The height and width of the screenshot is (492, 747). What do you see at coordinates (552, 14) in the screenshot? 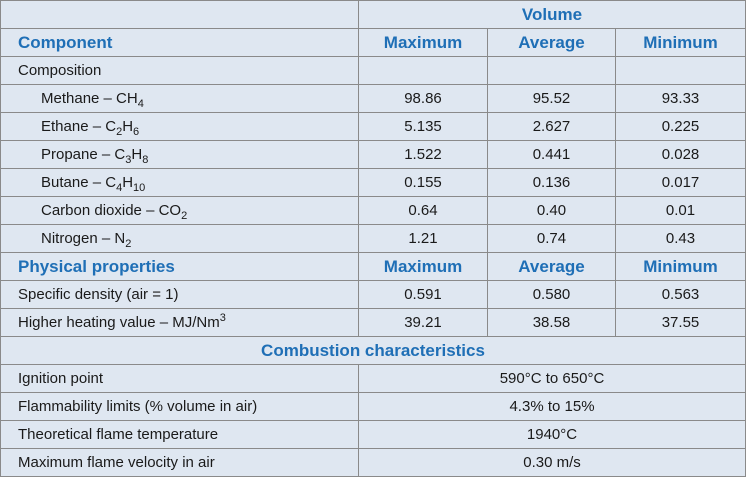
I see `volume-group-label: Volume` at bounding box center [552, 14].